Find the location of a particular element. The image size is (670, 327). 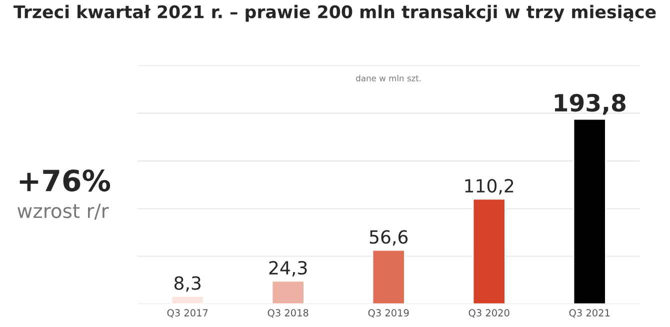

data-label: 56,6 is located at coordinates (389, 238).